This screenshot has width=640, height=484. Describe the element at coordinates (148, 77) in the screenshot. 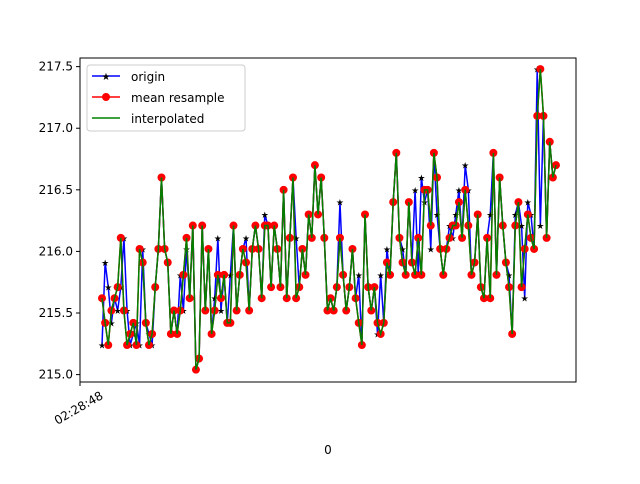

I see `legend-label-origin: origin` at that location.